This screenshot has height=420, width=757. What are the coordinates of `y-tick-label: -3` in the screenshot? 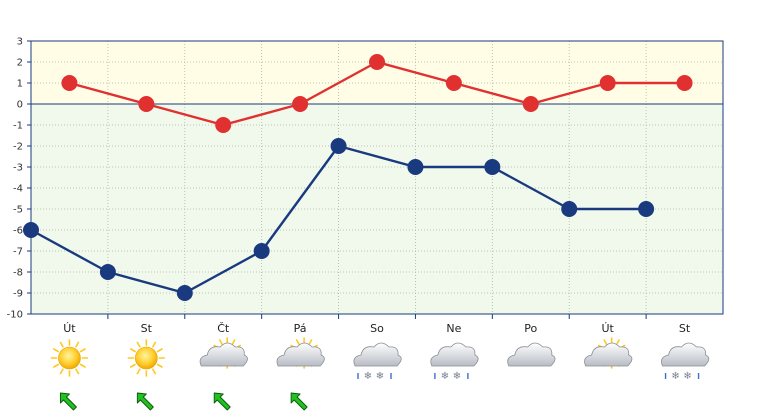 It's located at (18, 168).